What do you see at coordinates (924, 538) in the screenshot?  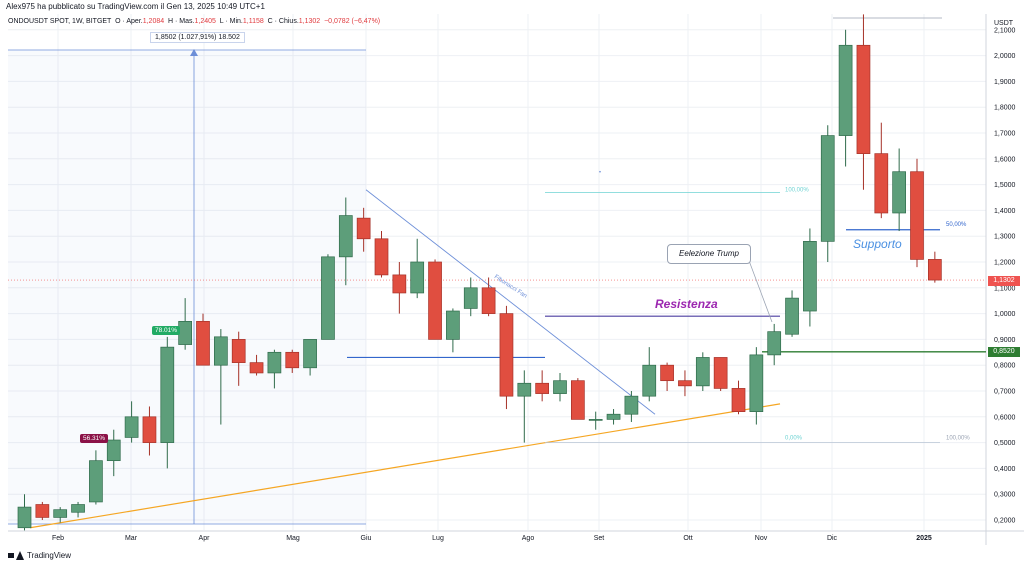 I see `time-tick: 2025` at bounding box center [924, 538].